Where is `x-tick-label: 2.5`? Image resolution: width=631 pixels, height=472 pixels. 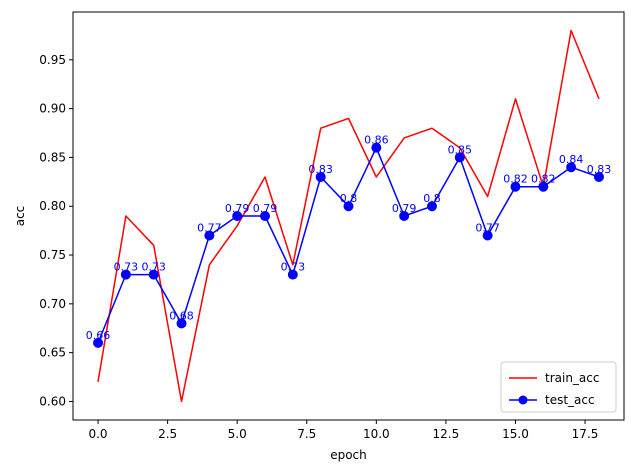 x-tick-label: 2.5 is located at coordinates (167, 434).